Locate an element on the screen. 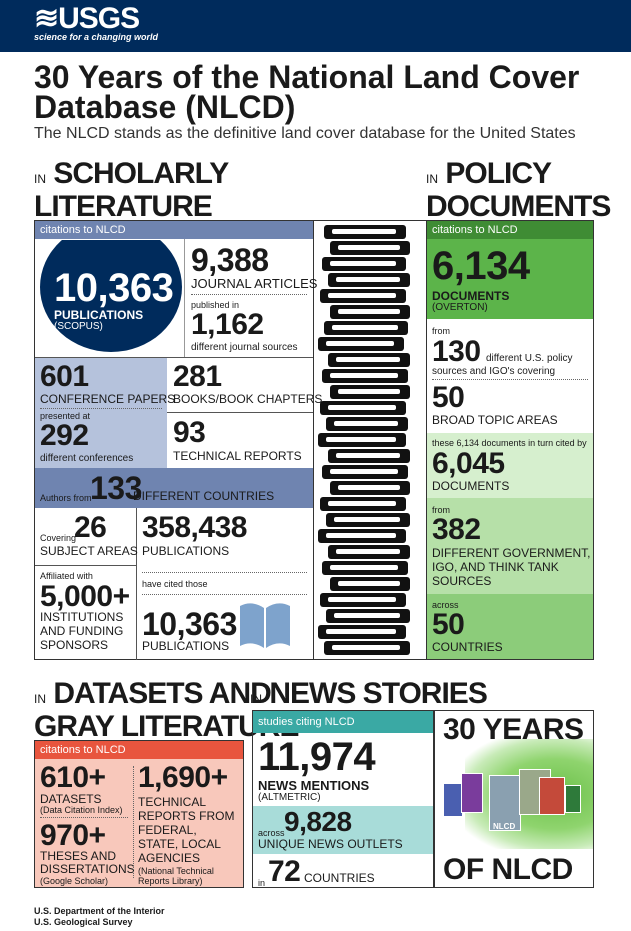 The height and width of the screenshot is (931, 631). news-panel is located at coordinates (343, 799).